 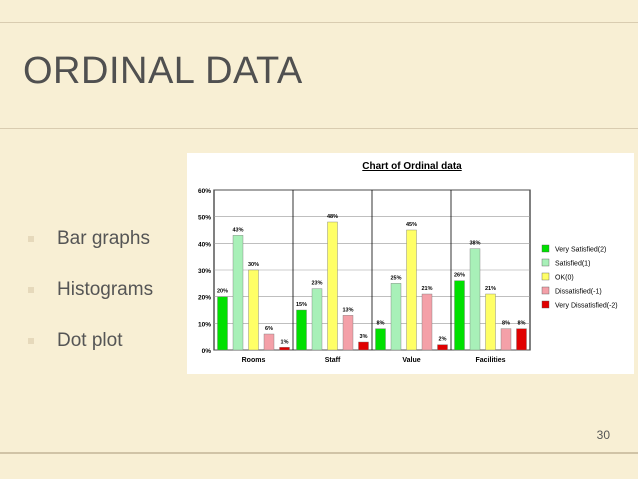 What do you see at coordinates (204, 244) in the screenshot?
I see `y-tick-label: 40%` at bounding box center [204, 244].